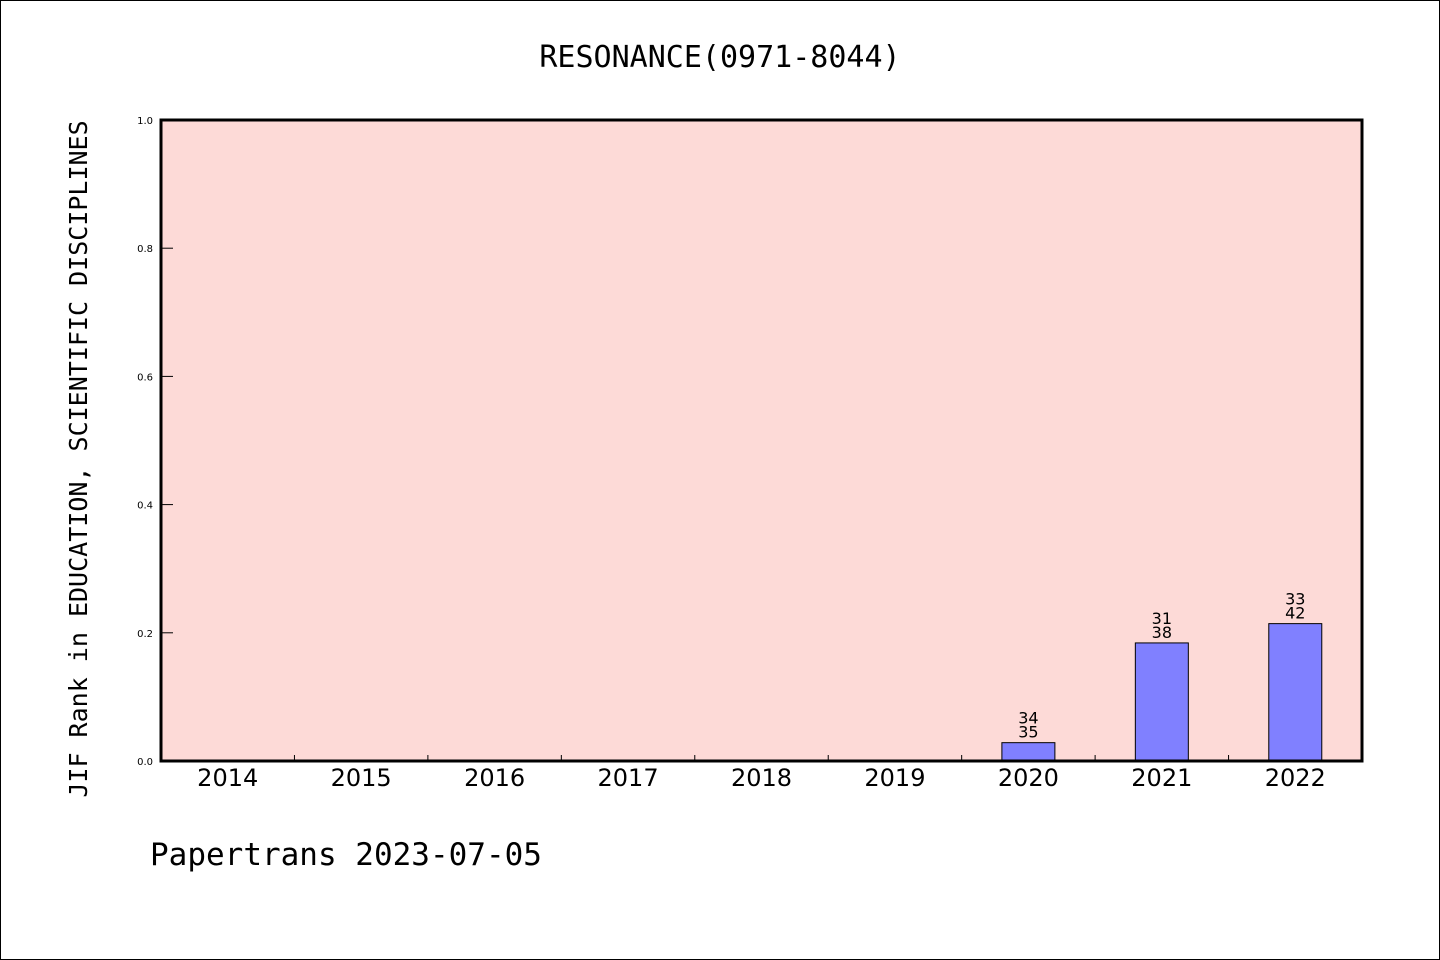 This screenshot has width=1440, height=960. Describe the element at coordinates (1028, 778) in the screenshot. I see `x-tick-label: 2020` at that location.